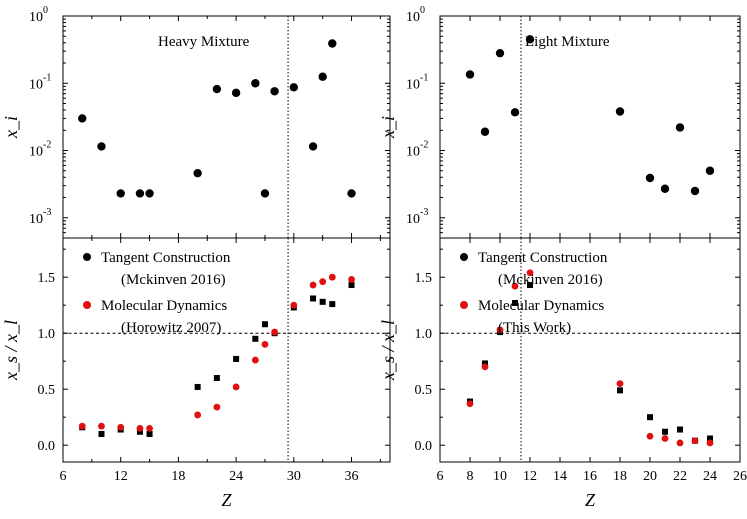 The image size is (747, 519). What do you see at coordinates (550, 280) in the screenshot?
I see `legend-label: (Mckinven 2016)` at bounding box center [550, 280].